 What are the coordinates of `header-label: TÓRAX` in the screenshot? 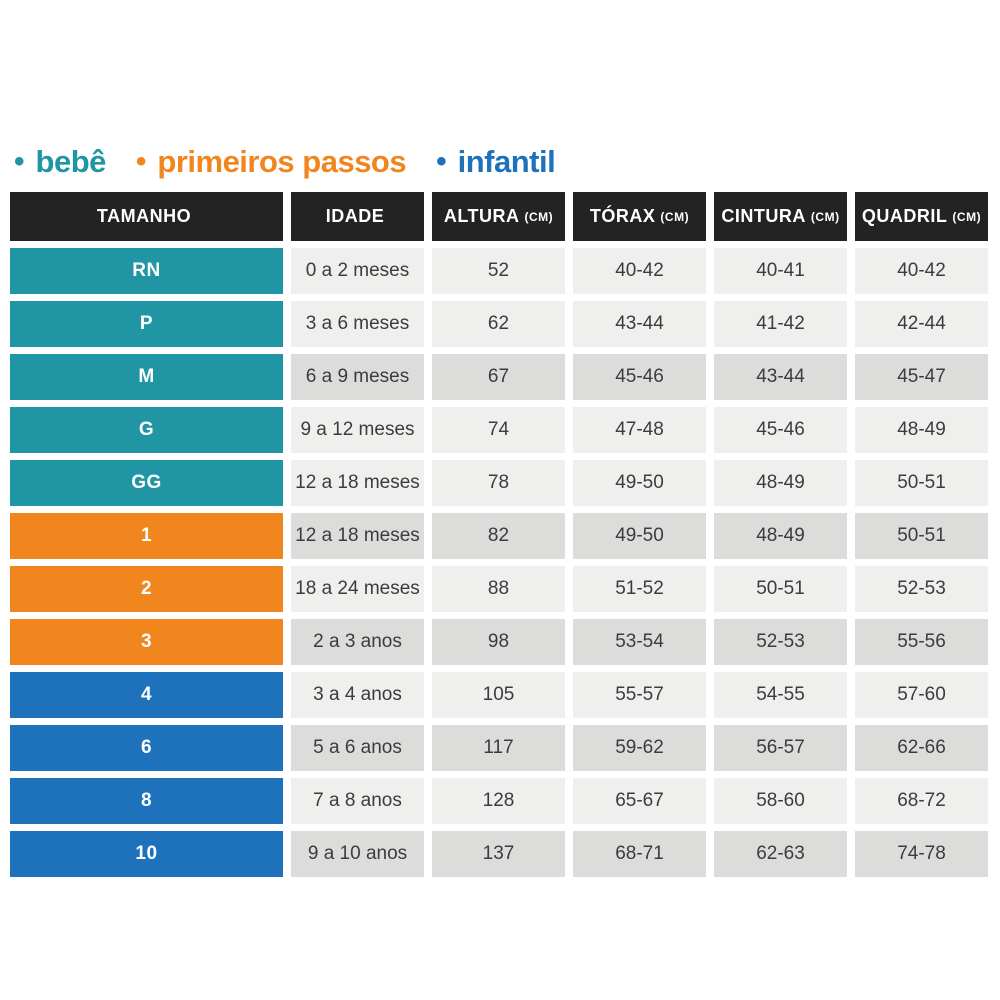 It's located at (622, 216).